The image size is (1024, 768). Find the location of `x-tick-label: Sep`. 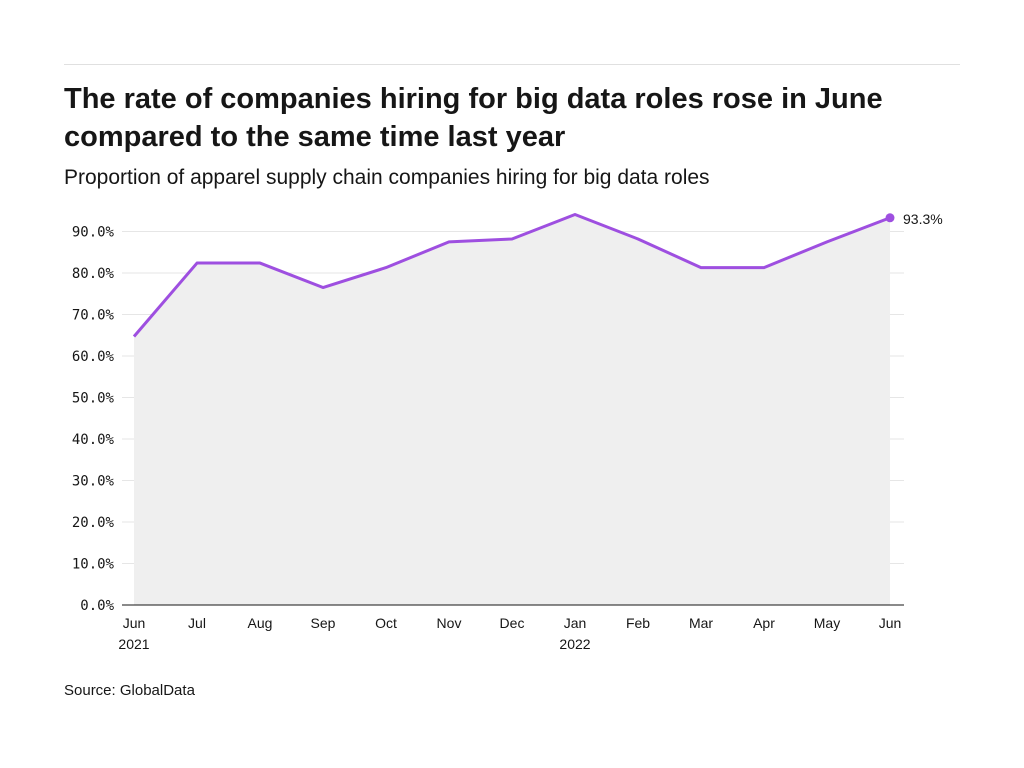

x-tick-label: Sep is located at coordinates (323, 623).